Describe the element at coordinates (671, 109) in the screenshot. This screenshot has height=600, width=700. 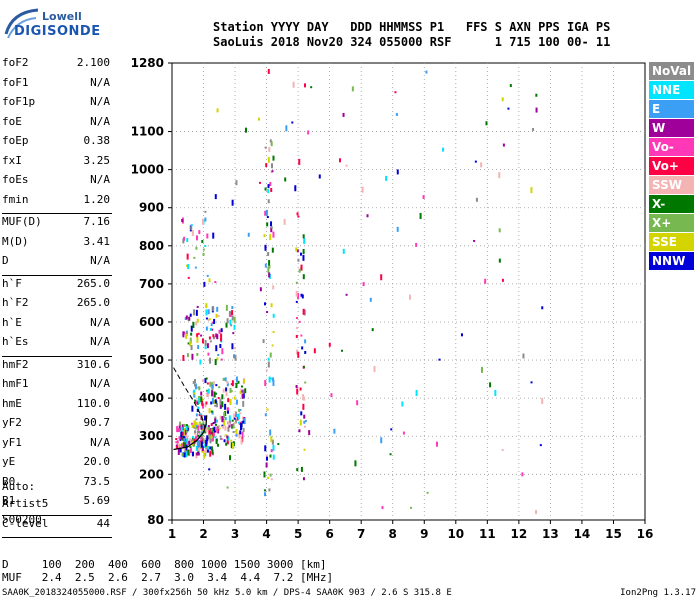
I see `legend-item-e: E` at that location.